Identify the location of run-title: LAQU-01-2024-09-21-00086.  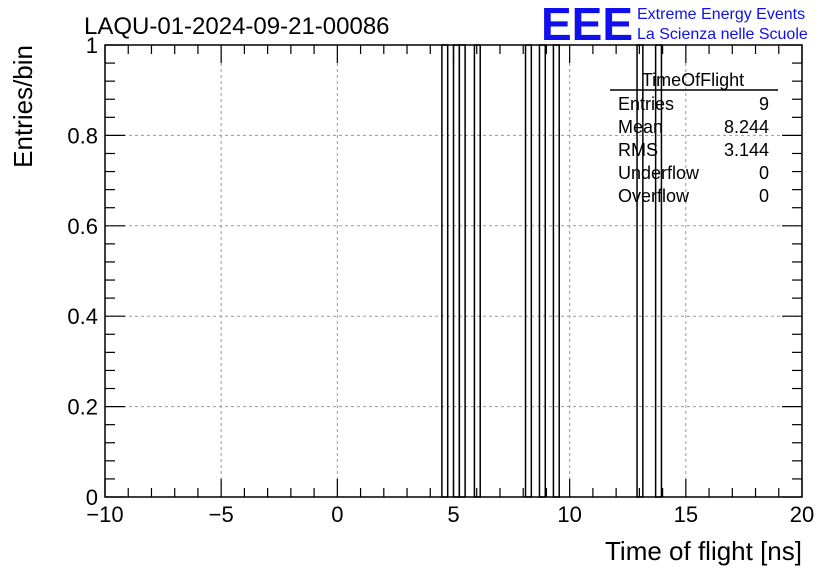
(237, 26).